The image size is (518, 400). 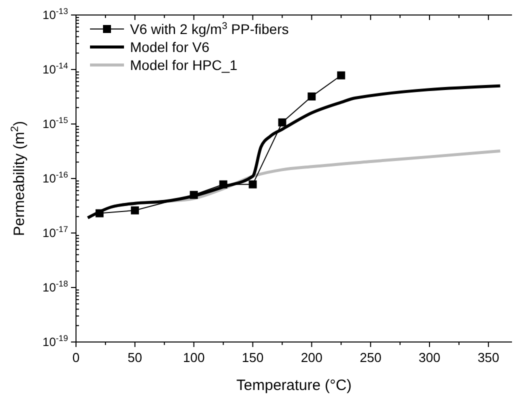 What do you see at coordinates (55, 341) in the screenshot?
I see `y-tick-label: 10$^{-19}$` at bounding box center [55, 341].